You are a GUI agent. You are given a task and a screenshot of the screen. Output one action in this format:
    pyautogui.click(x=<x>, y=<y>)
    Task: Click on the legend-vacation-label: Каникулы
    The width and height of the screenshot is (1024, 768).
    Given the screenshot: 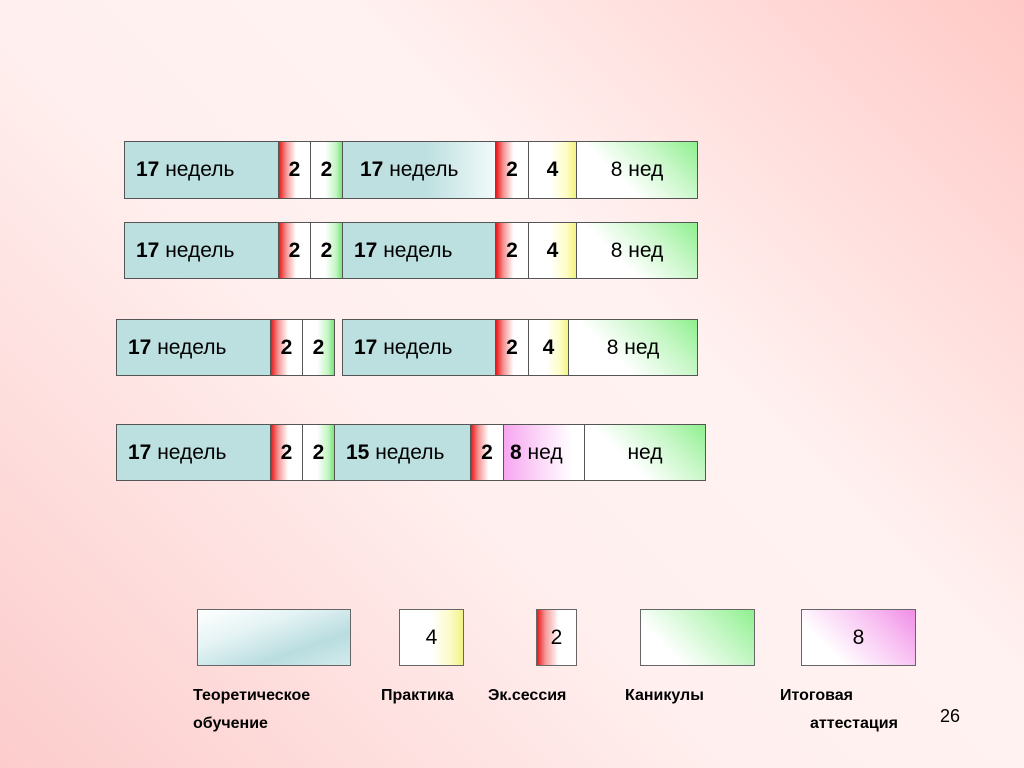 What is the action you would take?
    pyautogui.click(x=664, y=695)
    